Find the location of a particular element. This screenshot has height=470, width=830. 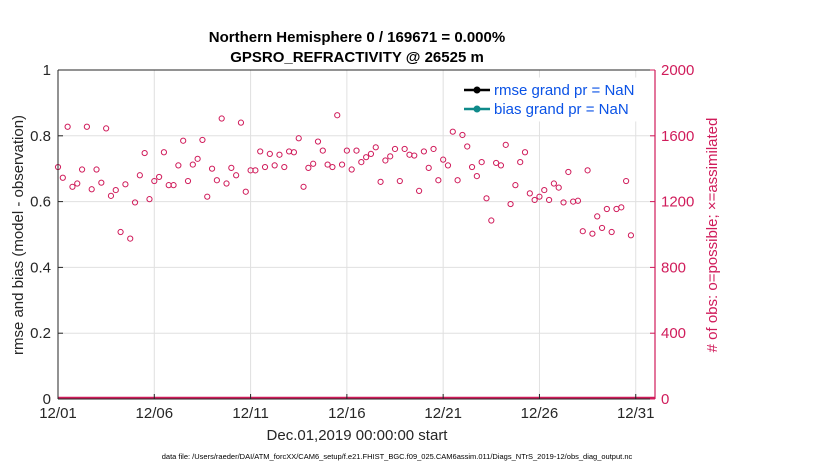

y-right-tick-label: 0 is located at coordinates (665, 399).